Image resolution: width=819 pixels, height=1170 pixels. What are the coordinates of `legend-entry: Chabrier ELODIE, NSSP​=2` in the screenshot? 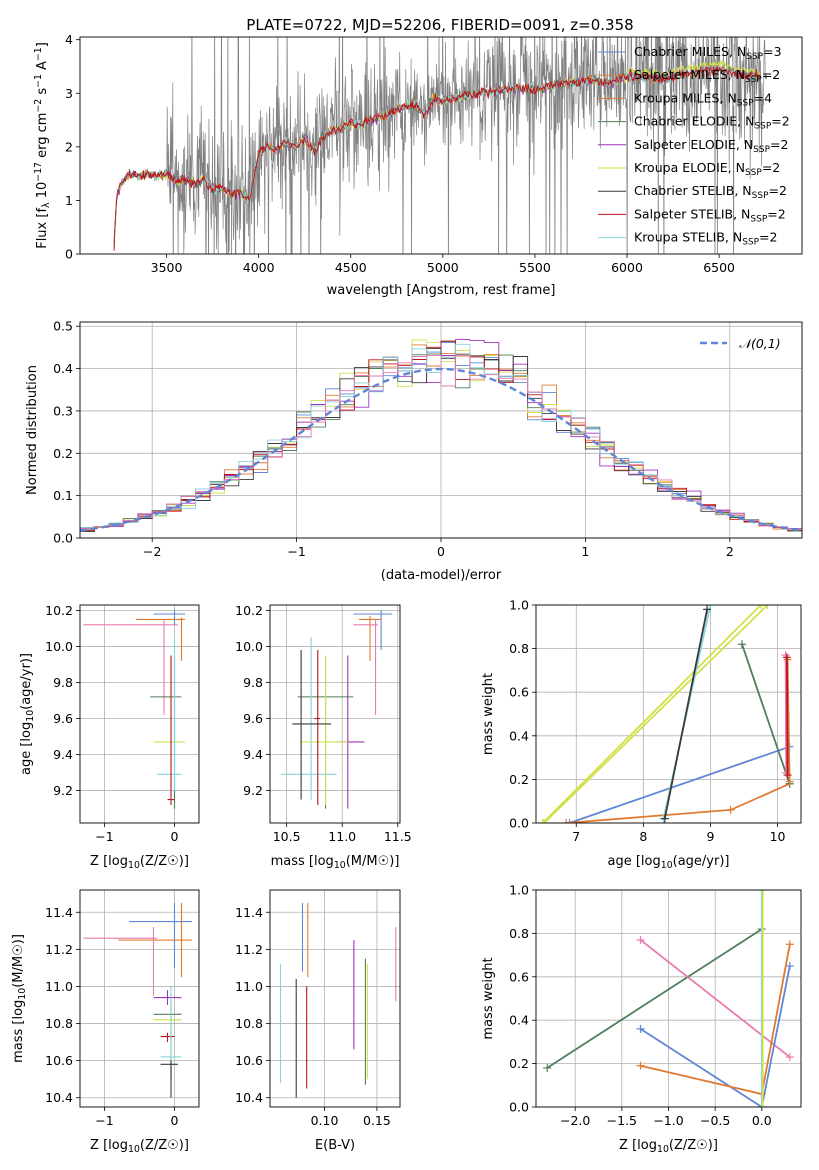 It's located at (712, 123).